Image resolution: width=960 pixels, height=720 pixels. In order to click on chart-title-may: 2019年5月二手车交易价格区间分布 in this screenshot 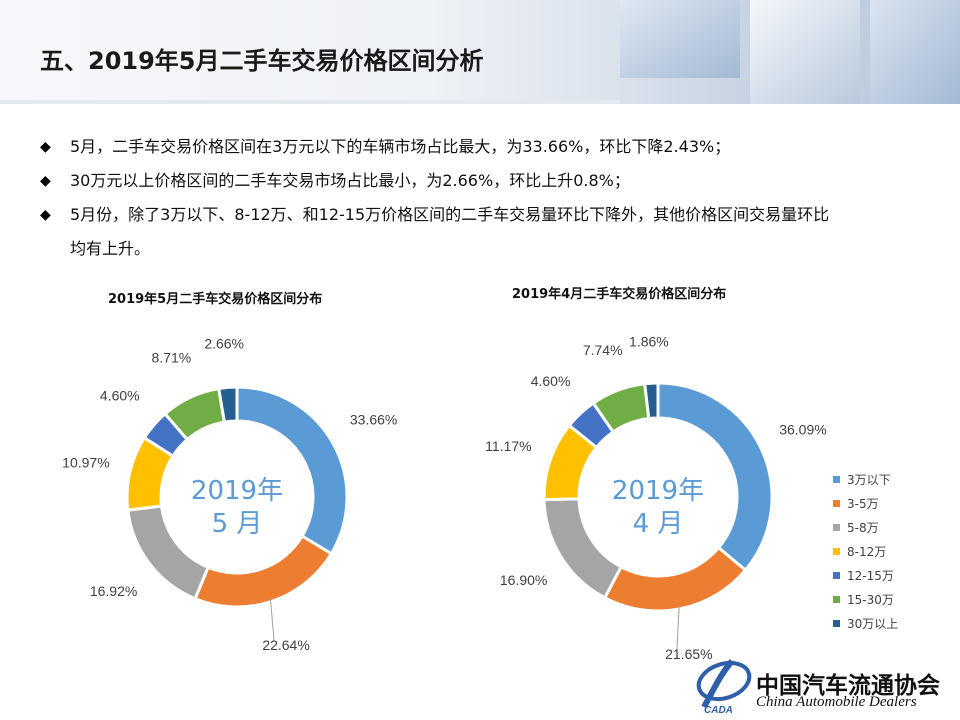, I will do `click(215, 299)`.